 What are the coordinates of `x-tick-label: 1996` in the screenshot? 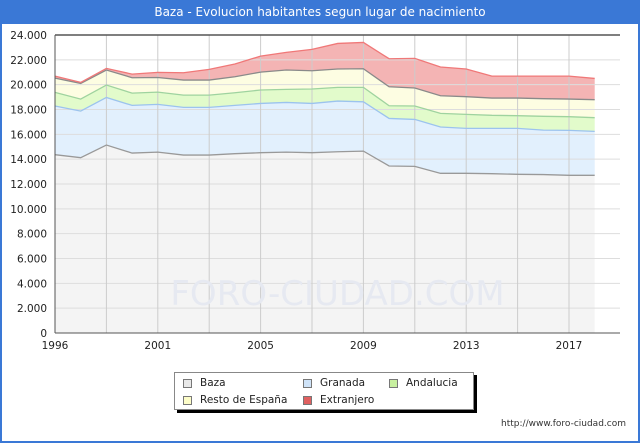 It's located at (55, 346).